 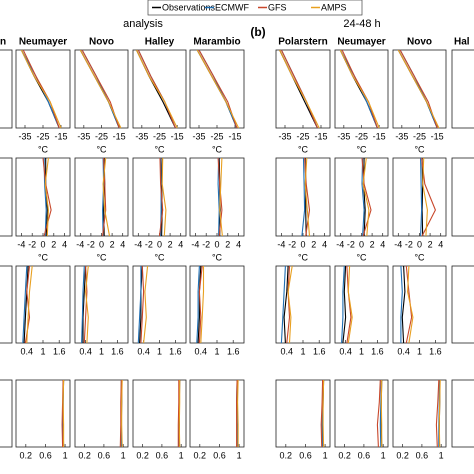 I want to click on panel-label: (b), so click(x=257, y=32).